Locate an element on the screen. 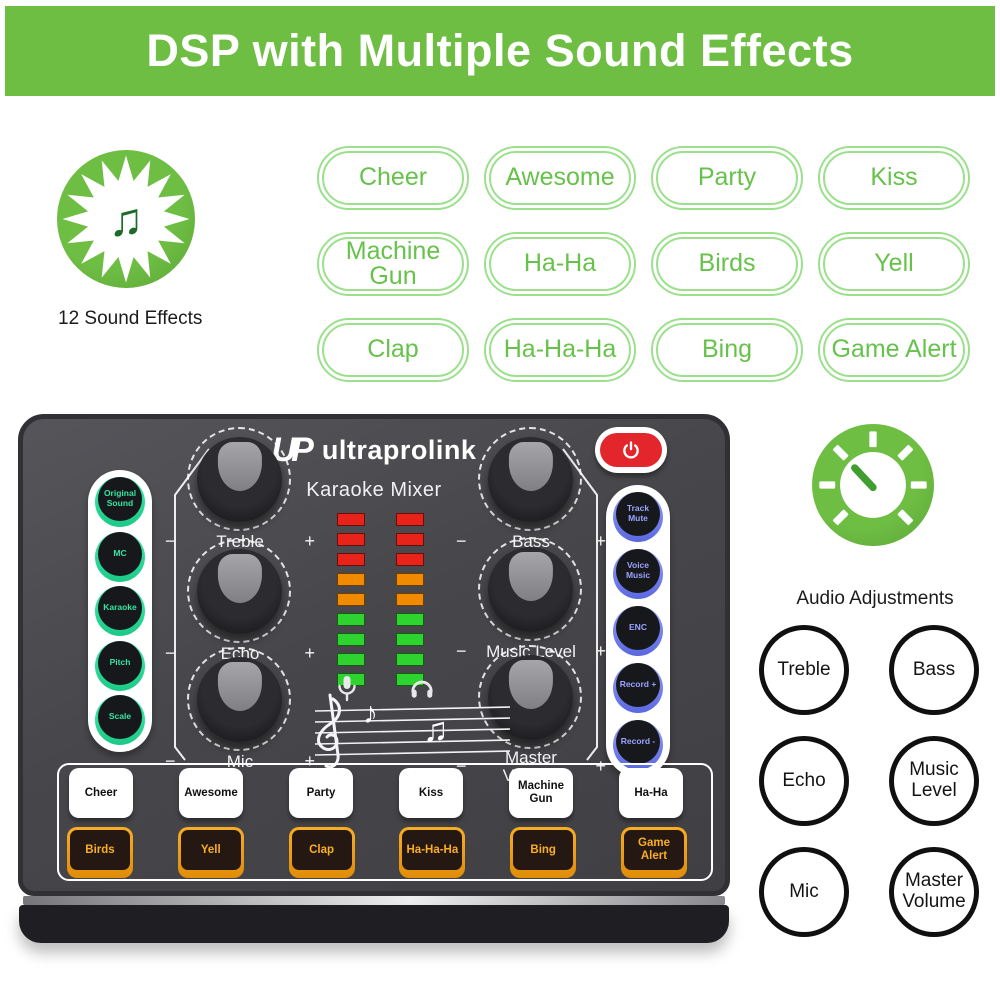 The height and width of the screenshot is (1000, 1000). knob-bass: − Bass + is located at coordinates (531, 489).